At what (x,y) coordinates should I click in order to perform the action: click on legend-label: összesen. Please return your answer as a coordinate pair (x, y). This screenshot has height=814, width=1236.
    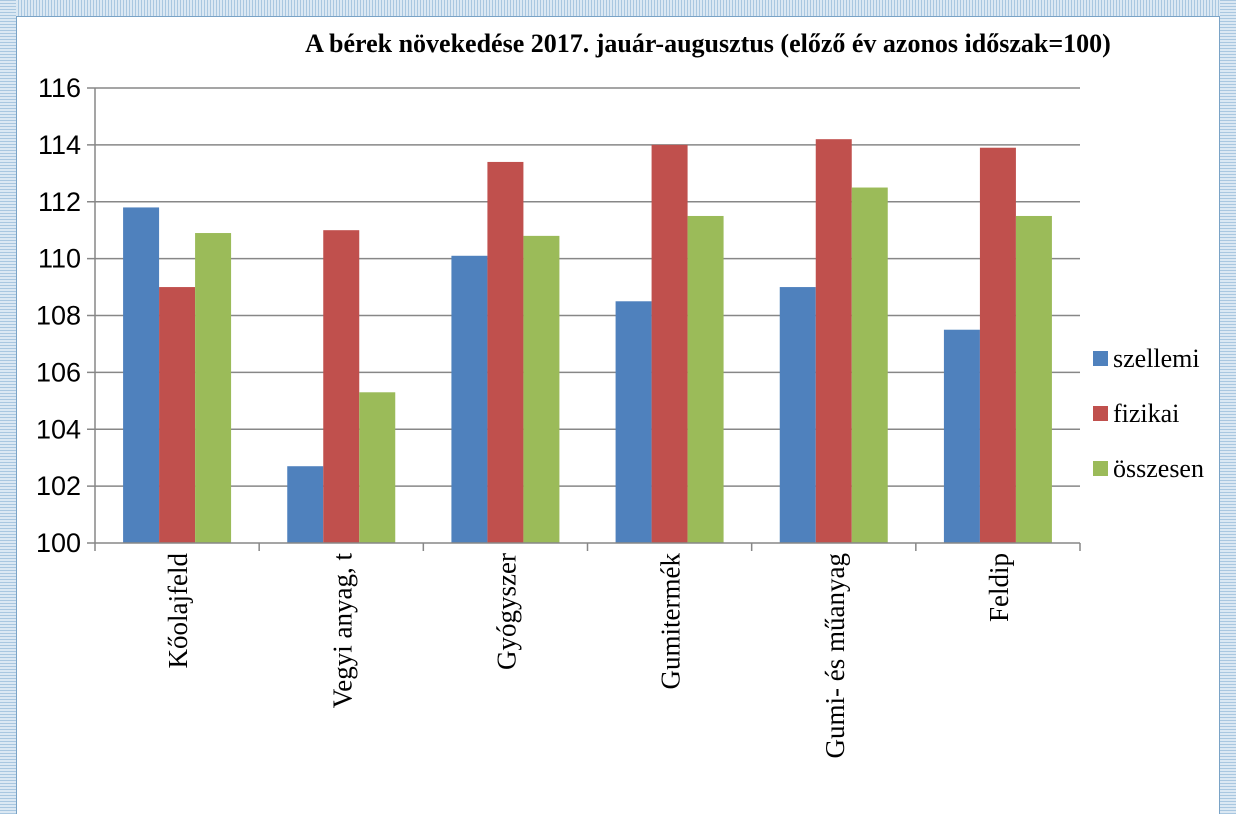
    Looking at the image, I should click on (1158, 468).